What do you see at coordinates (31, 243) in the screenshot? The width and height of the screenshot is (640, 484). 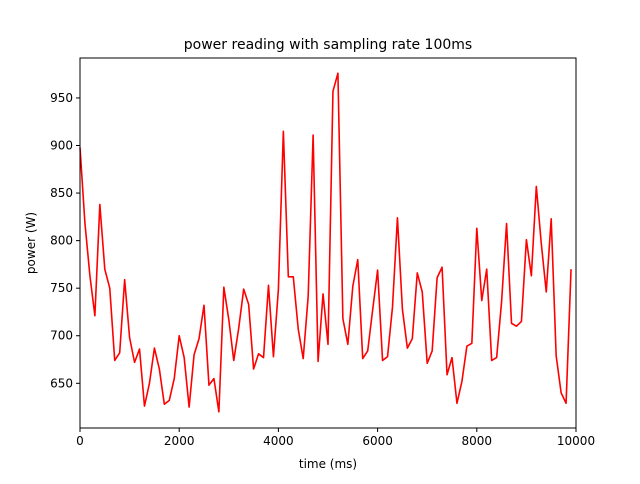 I see `y-axis-label: power (W)` at bounding box center [31, 243].